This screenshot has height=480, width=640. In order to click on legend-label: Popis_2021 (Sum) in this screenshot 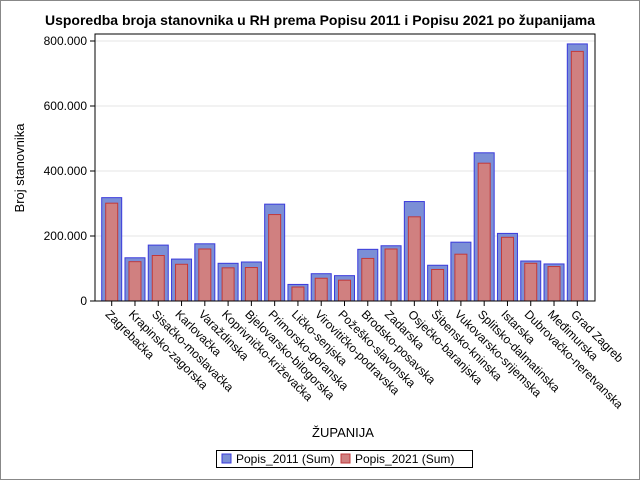, I will do `click(404, 459)`.